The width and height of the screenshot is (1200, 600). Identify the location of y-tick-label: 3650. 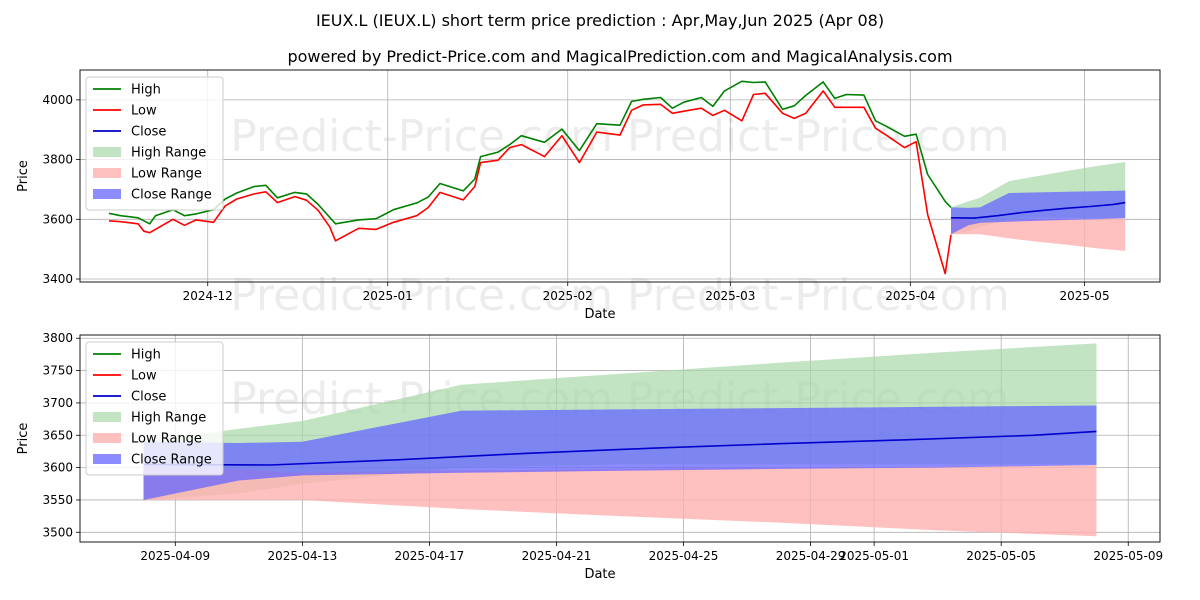
(57, 435).